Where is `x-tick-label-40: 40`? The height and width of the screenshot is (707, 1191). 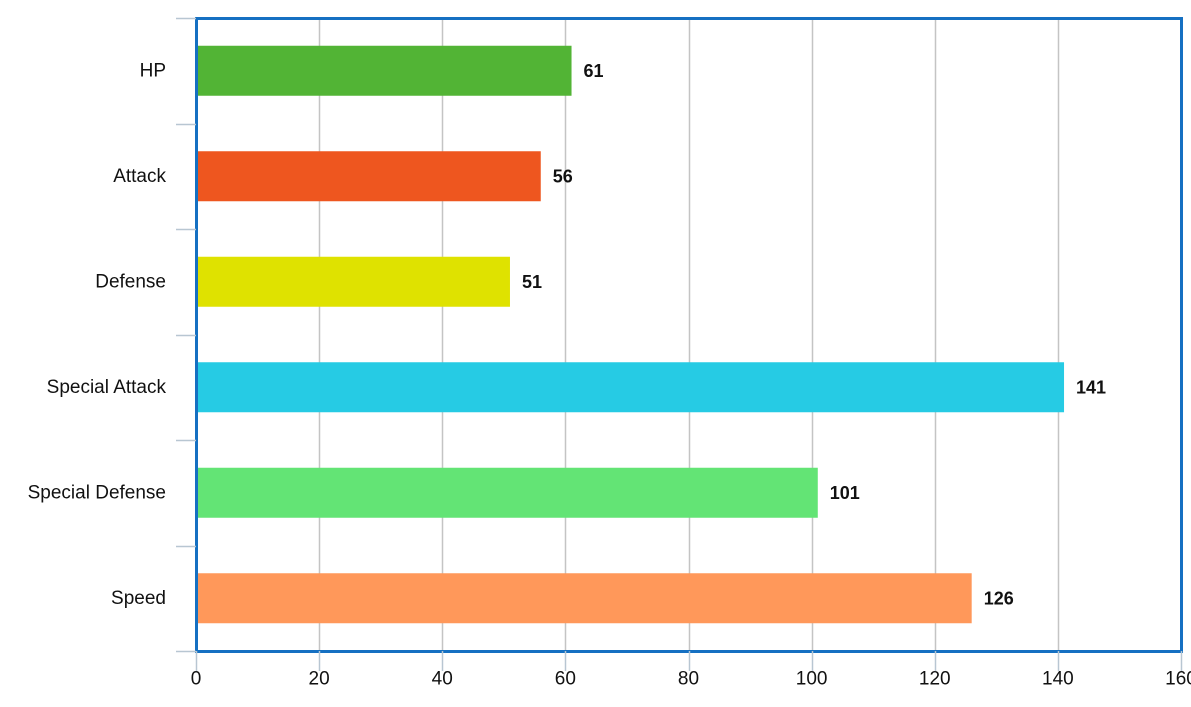 x-tick-label-40: 40 is located at coordinates (442, 679).